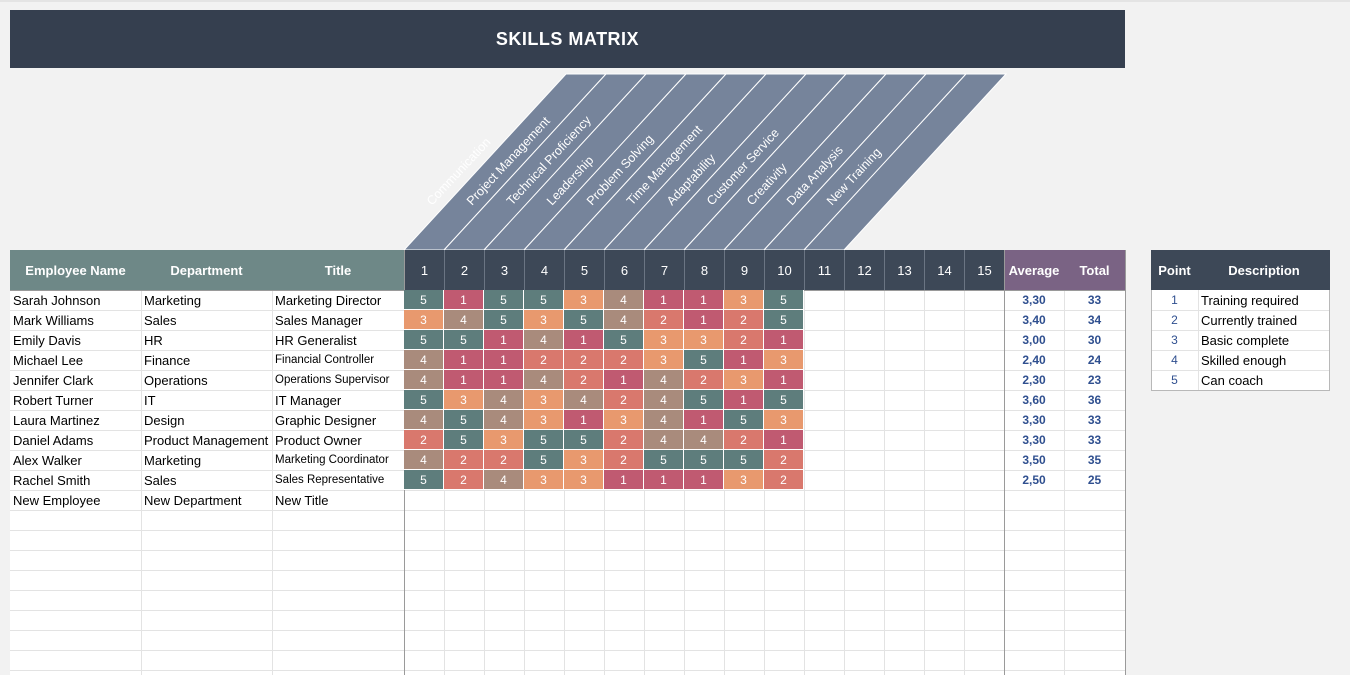  Describe the element at coordinates (53, 320) in the screenshot. I see `employee-name-cell: Mark Williams` at that location.